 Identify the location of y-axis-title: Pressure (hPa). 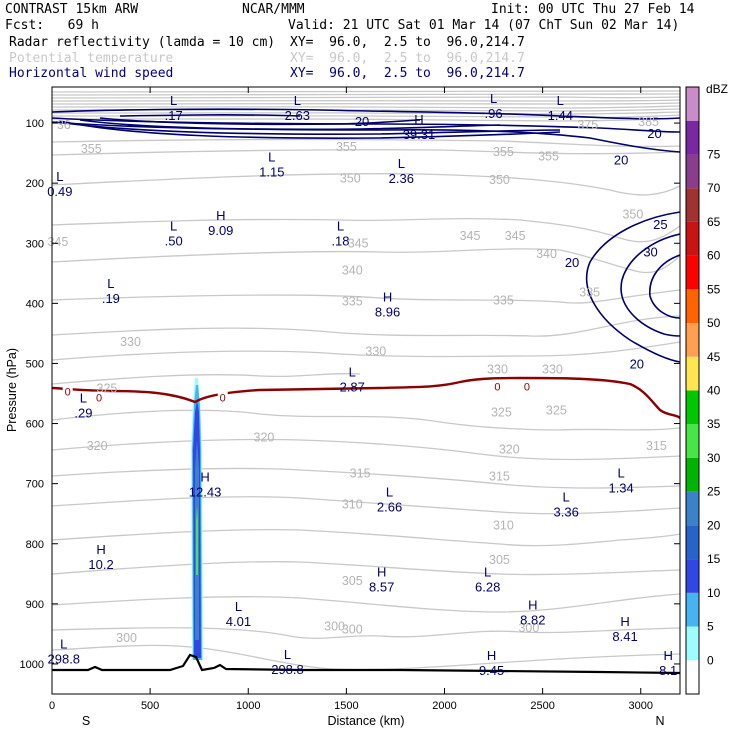
(12, 390).